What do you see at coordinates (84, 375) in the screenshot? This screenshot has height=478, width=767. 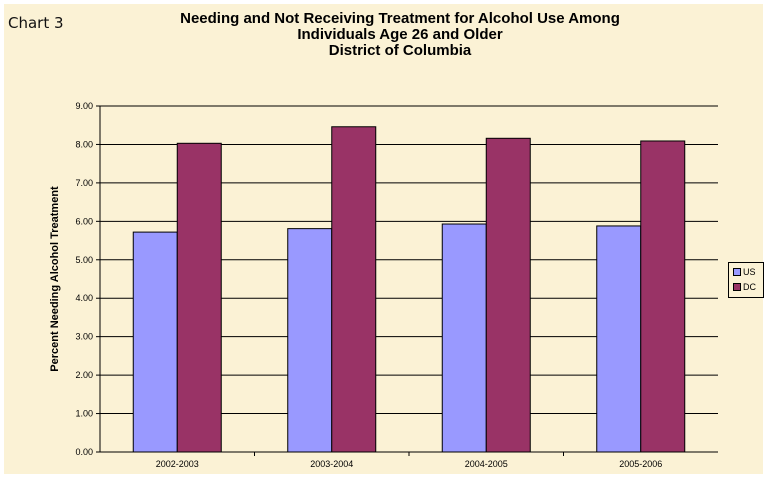 I see `y-tick-label: 2.00` at bounding box center [84, 375].